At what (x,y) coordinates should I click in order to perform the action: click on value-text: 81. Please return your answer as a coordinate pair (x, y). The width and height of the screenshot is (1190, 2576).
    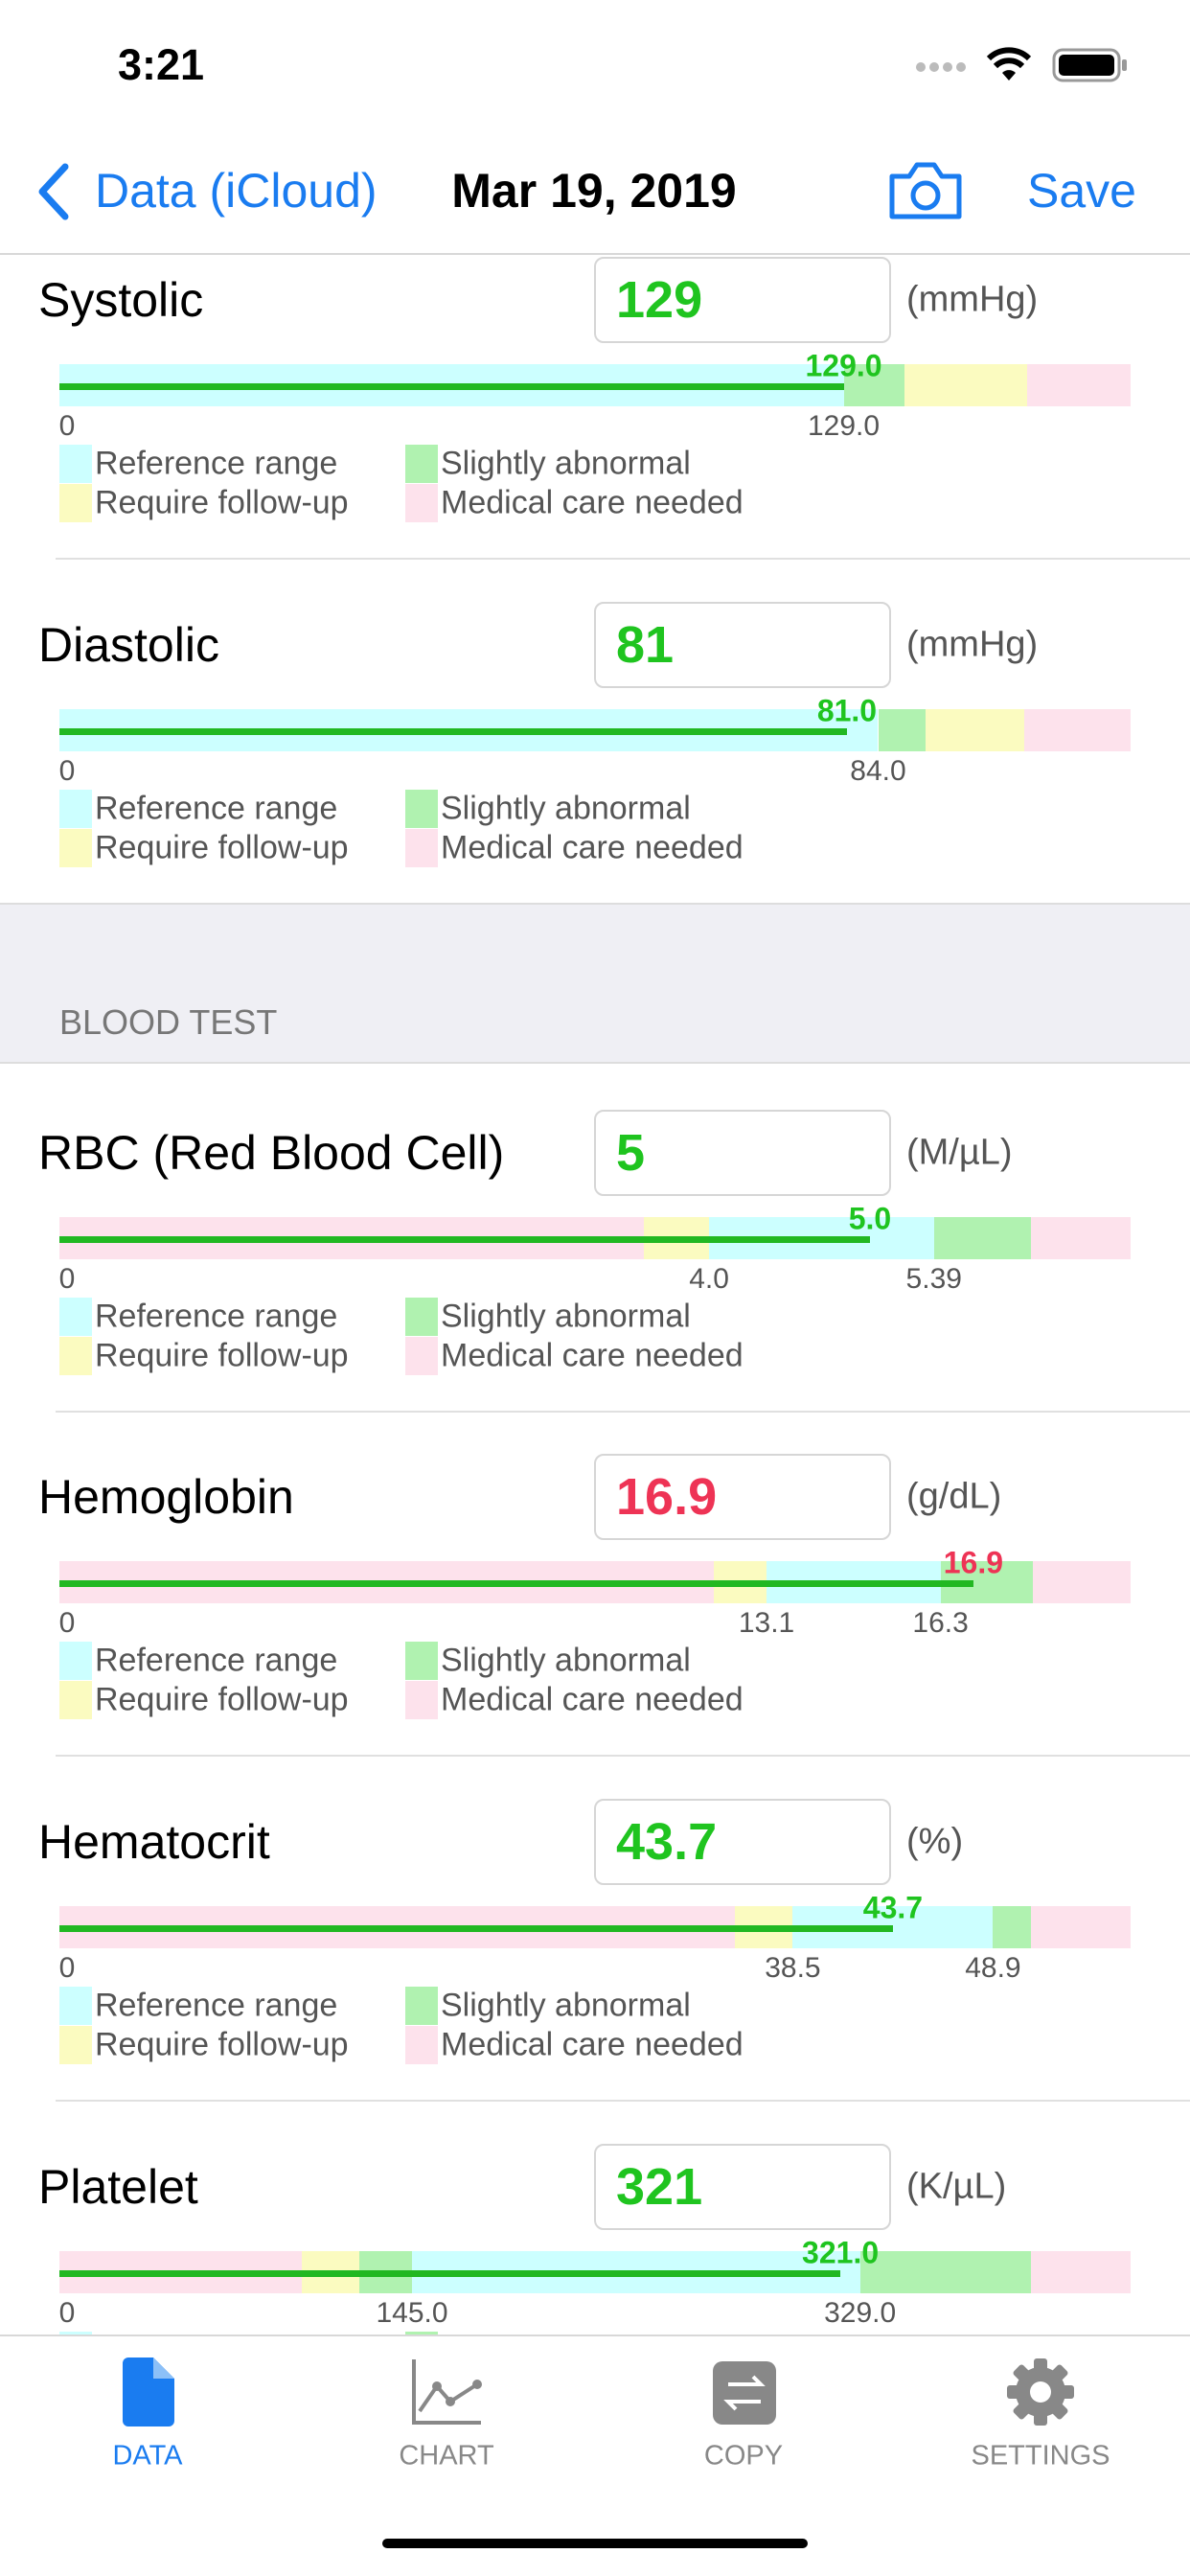
    Looking at the image, I should click on (646, 645).